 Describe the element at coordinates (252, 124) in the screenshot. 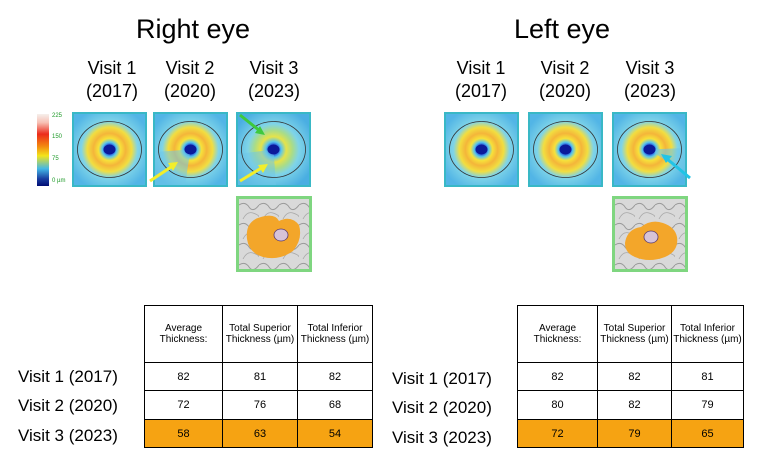

I see `green-arrow-icon` at that location.